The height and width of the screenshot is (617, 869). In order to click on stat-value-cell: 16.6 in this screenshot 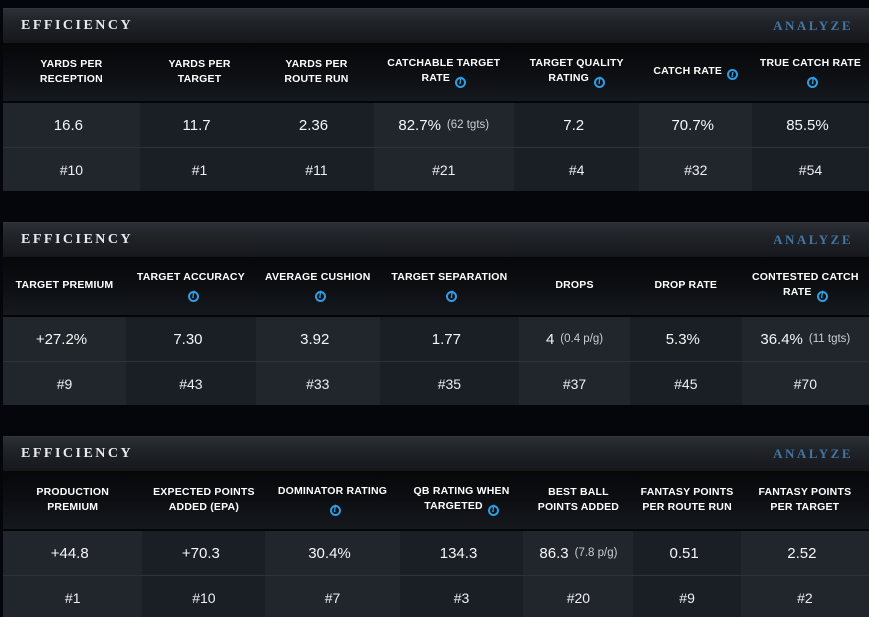, I will do `click(71, 125)`.